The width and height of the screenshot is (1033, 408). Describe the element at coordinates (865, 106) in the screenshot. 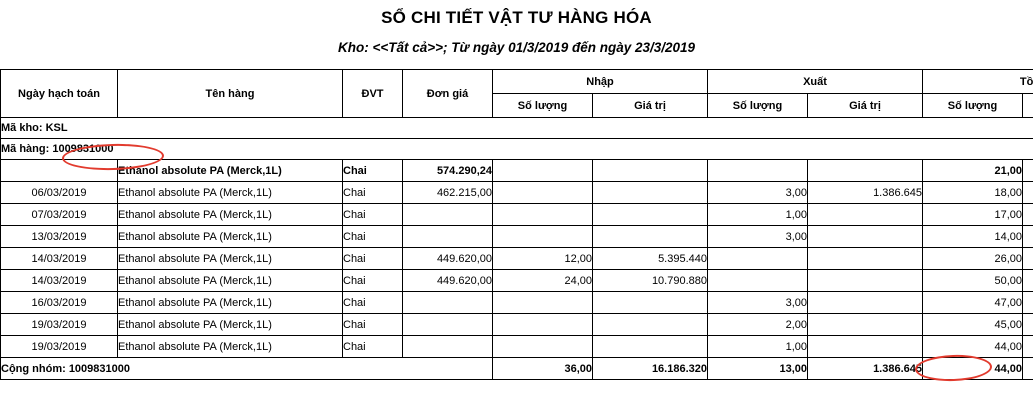

I see `header-out-value: Giá trị` at that location.